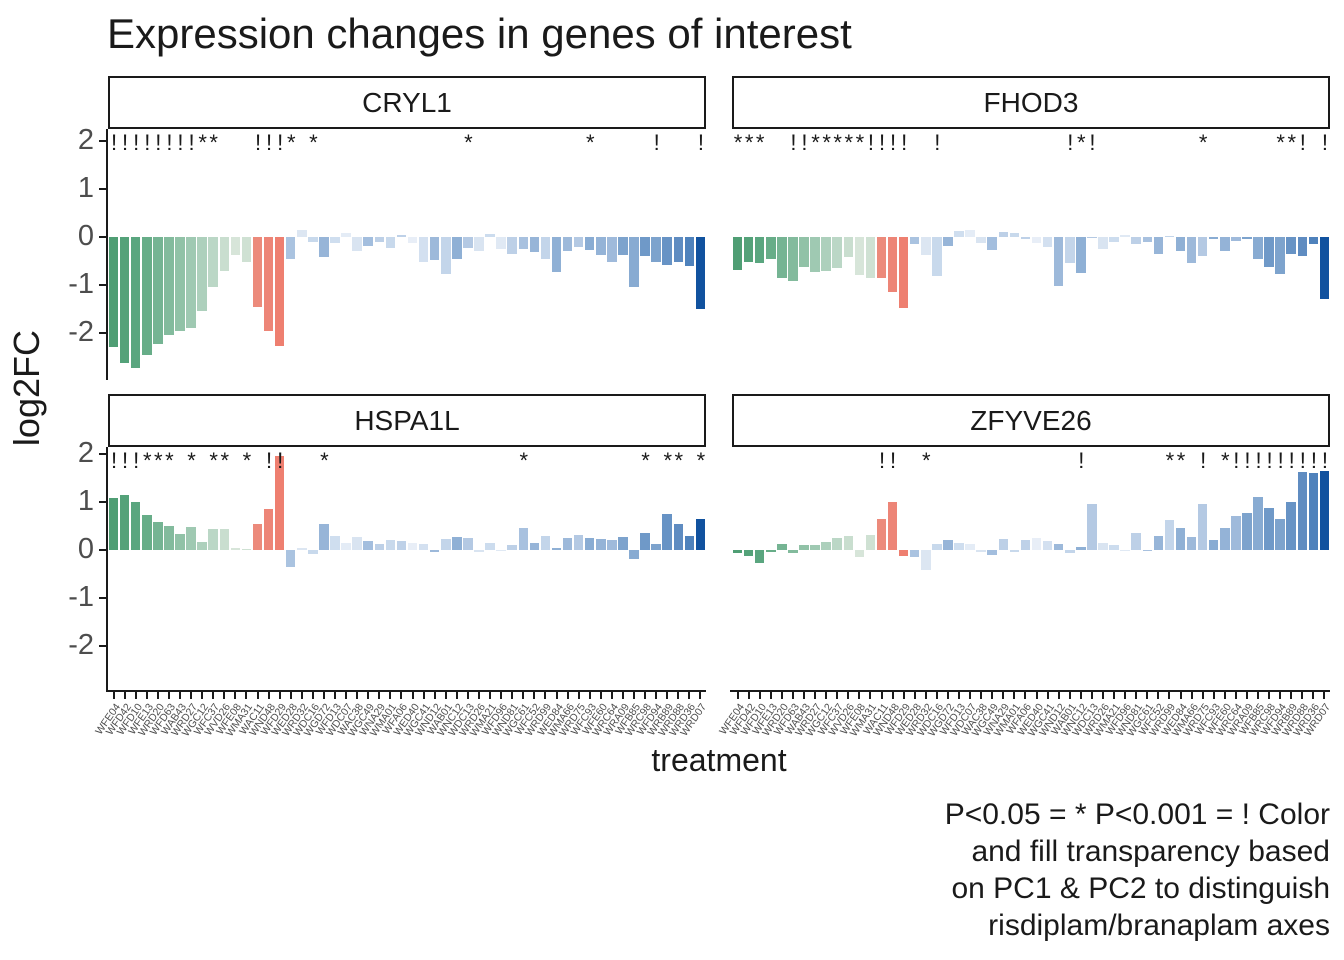 Image resolution: width=1344 pixels, height=960 pixels. I want to click on bar-WRD36, so click(689, 542).